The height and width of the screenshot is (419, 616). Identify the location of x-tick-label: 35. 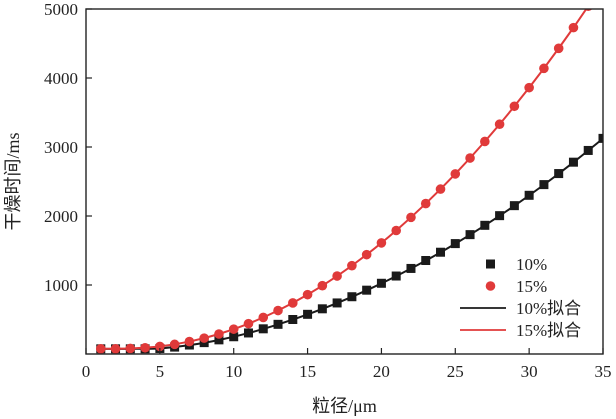
(603, 371).